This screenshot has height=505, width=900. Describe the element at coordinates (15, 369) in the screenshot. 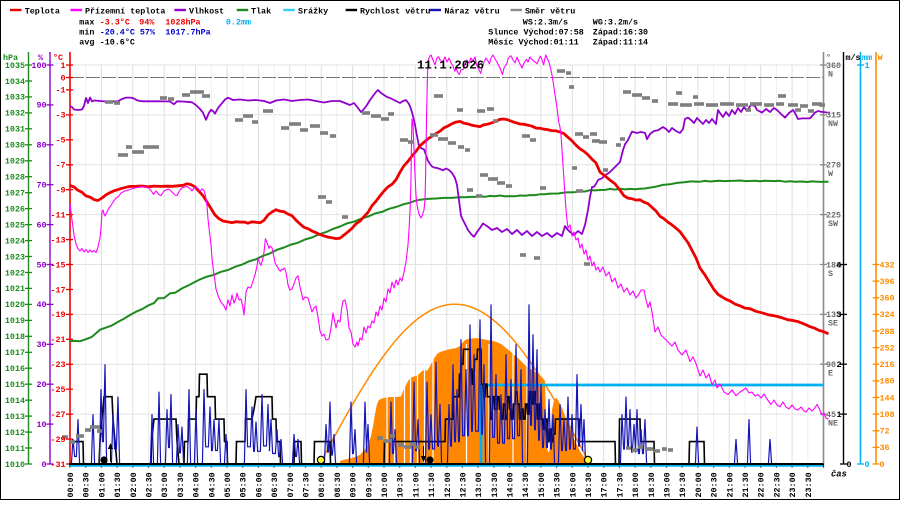

I see `svg-text: 1016` at that location.